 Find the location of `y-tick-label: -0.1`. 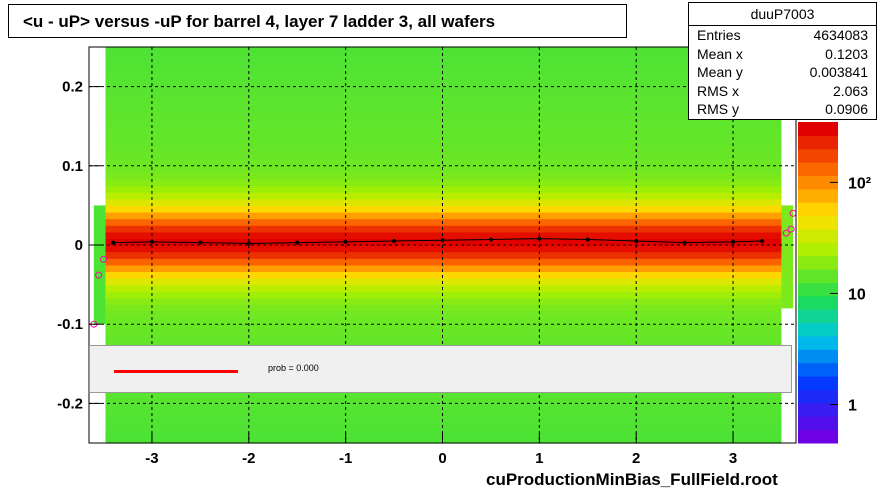

y-tick-label: -0.1 is located at coordinates (70, 324).